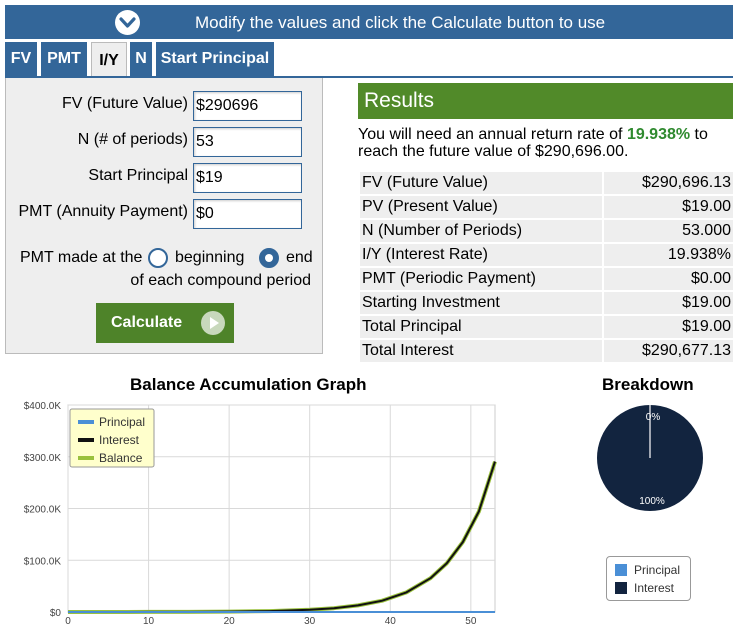 Image resolution: width=753 pixels, height=638 pixels. I want to click on summary-text-before: You will need an annual return rate of, so click(492, 134).